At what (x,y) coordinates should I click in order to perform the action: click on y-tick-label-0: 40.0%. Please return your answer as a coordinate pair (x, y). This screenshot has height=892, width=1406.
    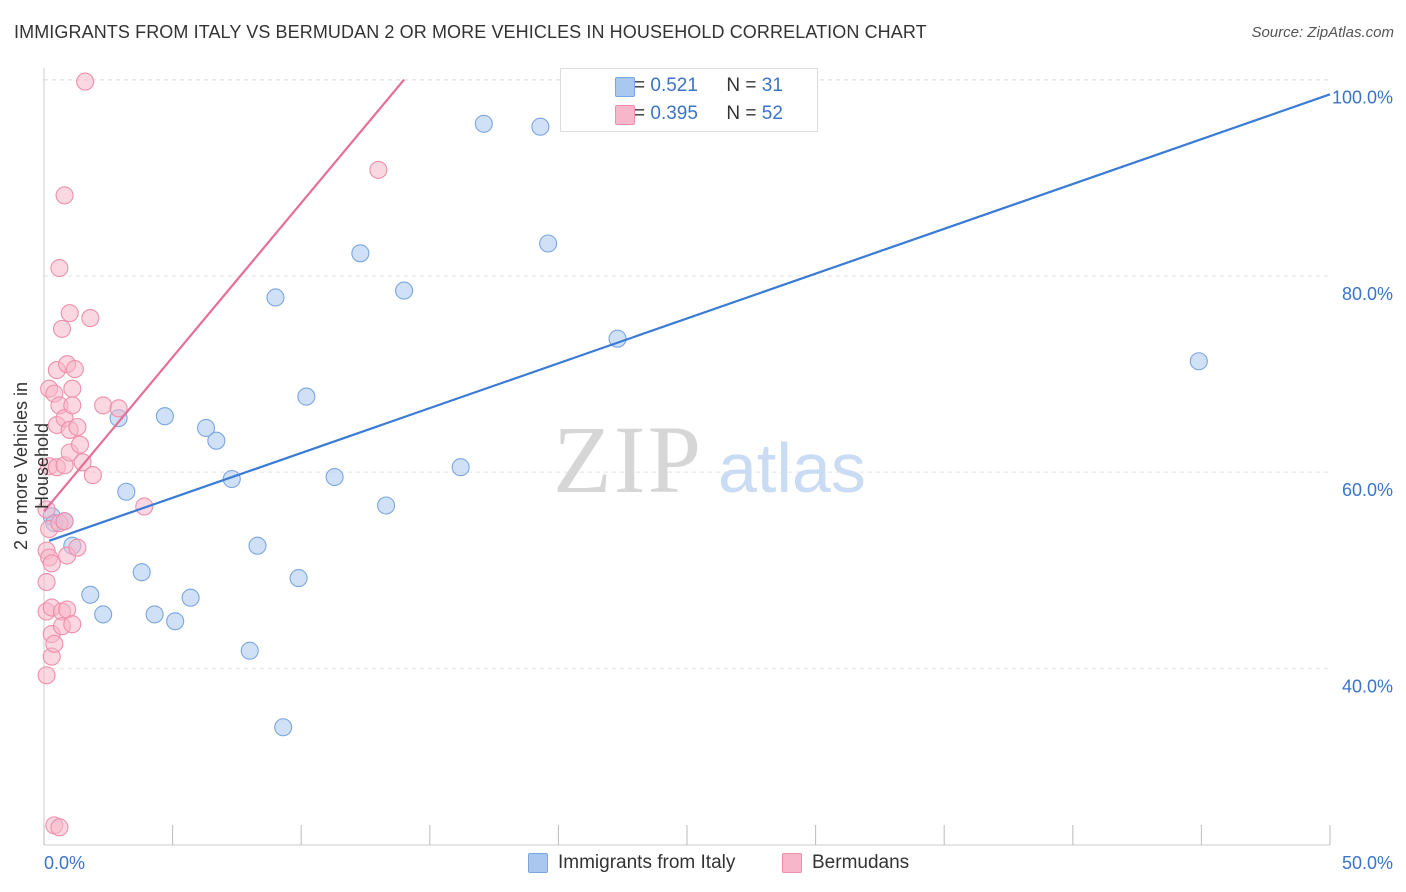
    Looking at the image, I should click on (1367, 686).